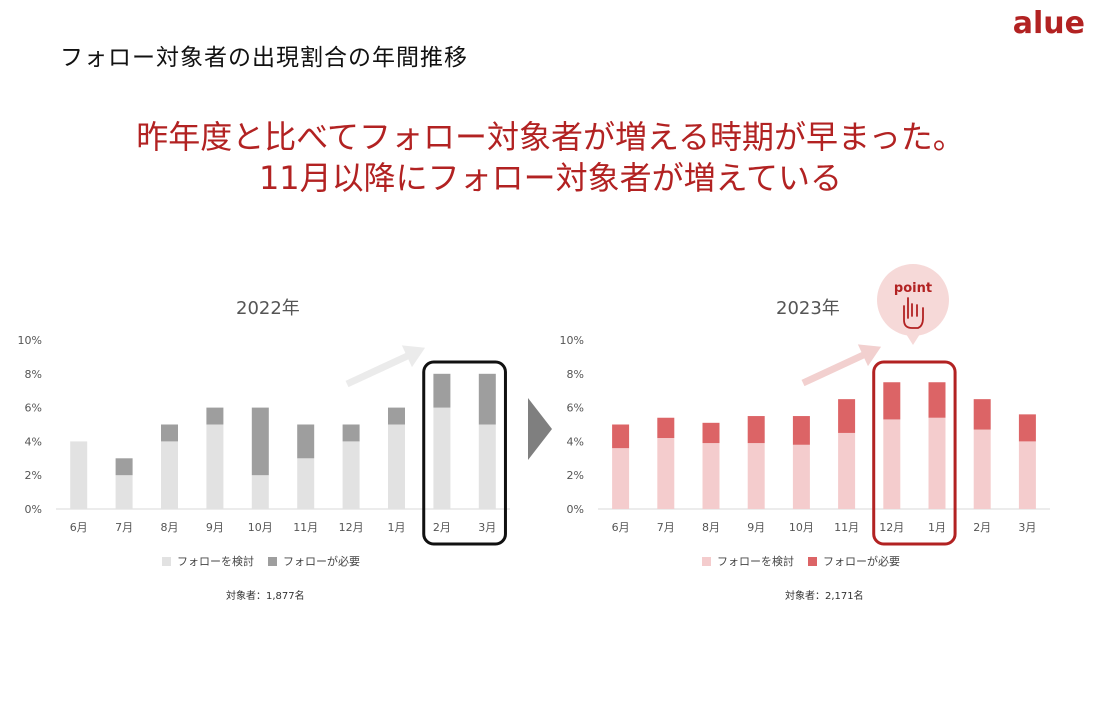  What do you see at coordinates (550, 137) in the screenshot?
I see `headline-line-1: 昨年度と比べてフォロー対象者が増える時期が早まった。` at bounding box center [550, 137].